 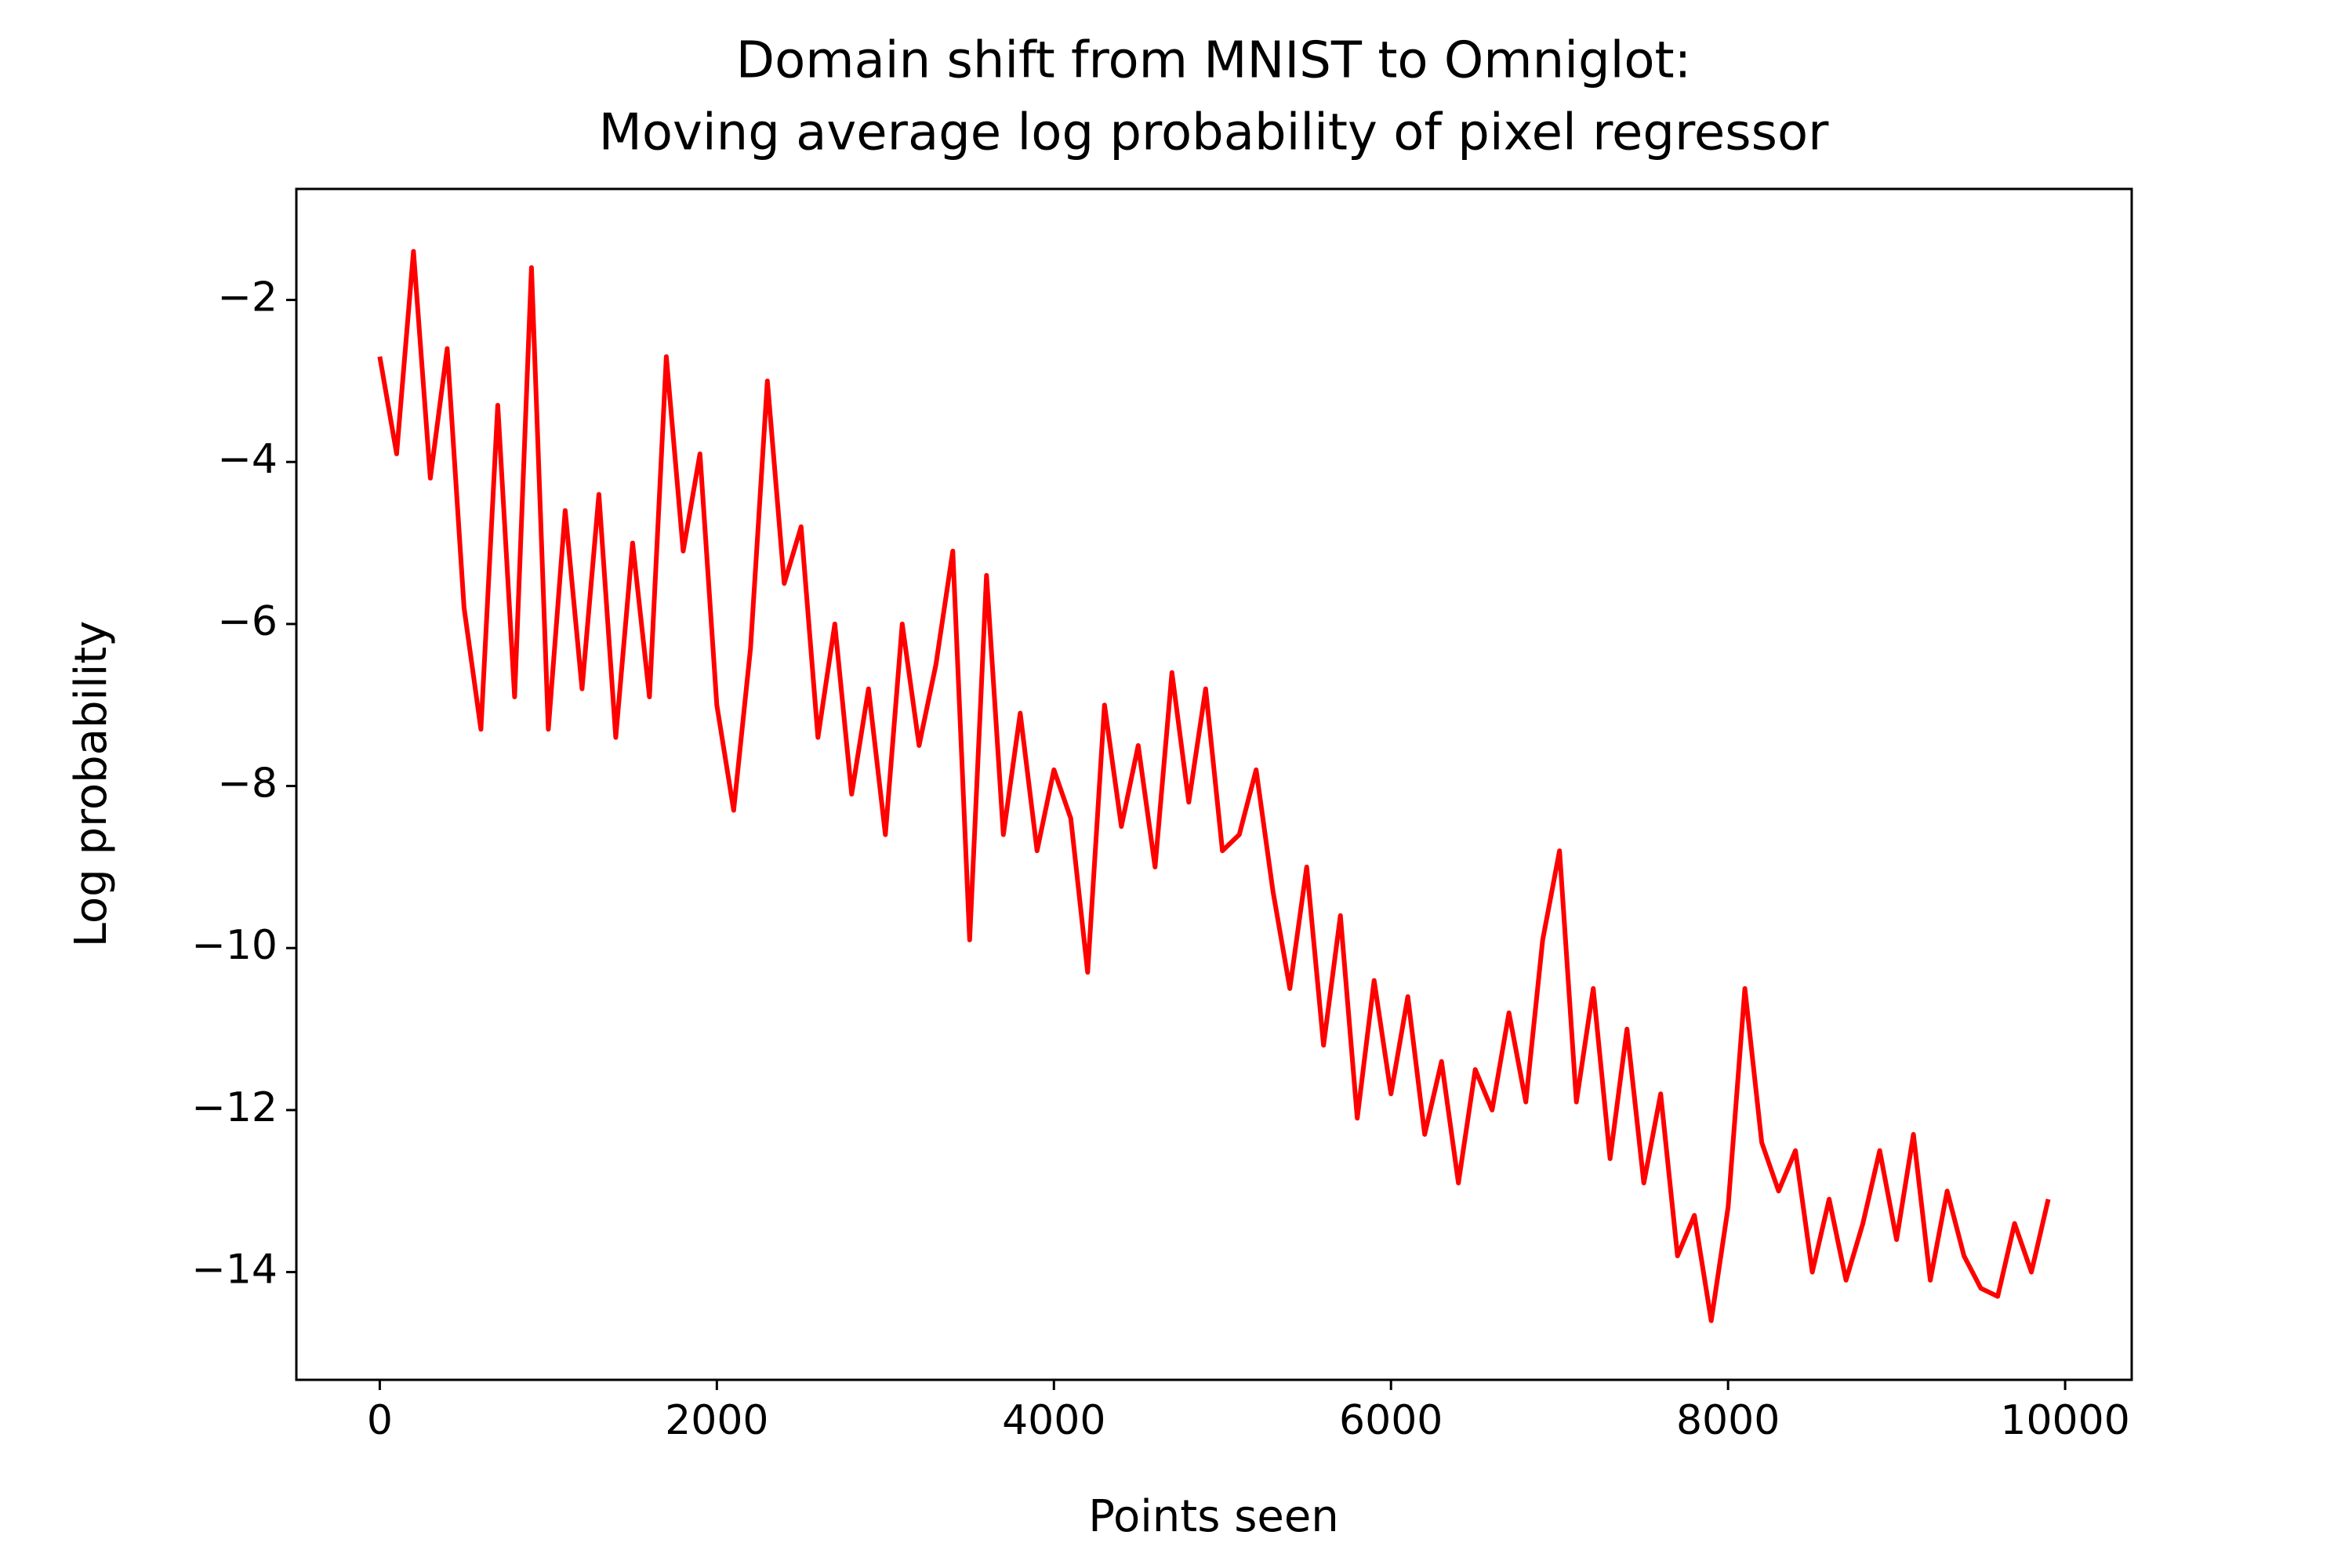 I want to click on x-tick-label: 2000, so click(x=716, y=1420).